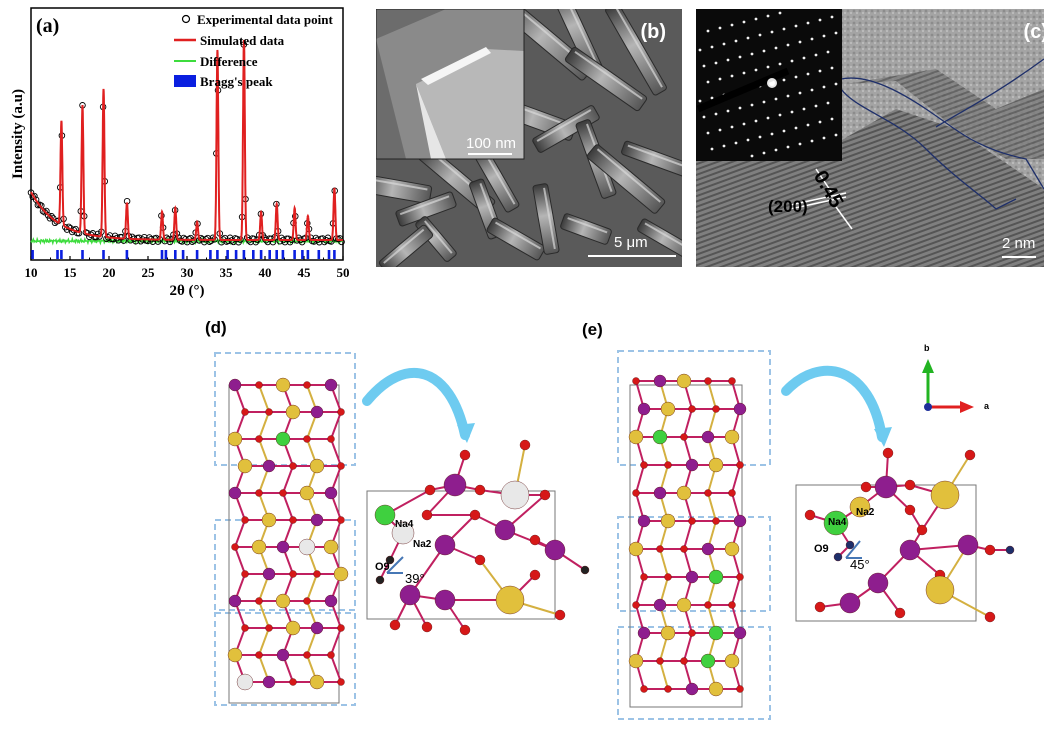 The height and width of the screenshot is (733, 1044). I want to click on x-tick-label: 50, so click(343, 272).